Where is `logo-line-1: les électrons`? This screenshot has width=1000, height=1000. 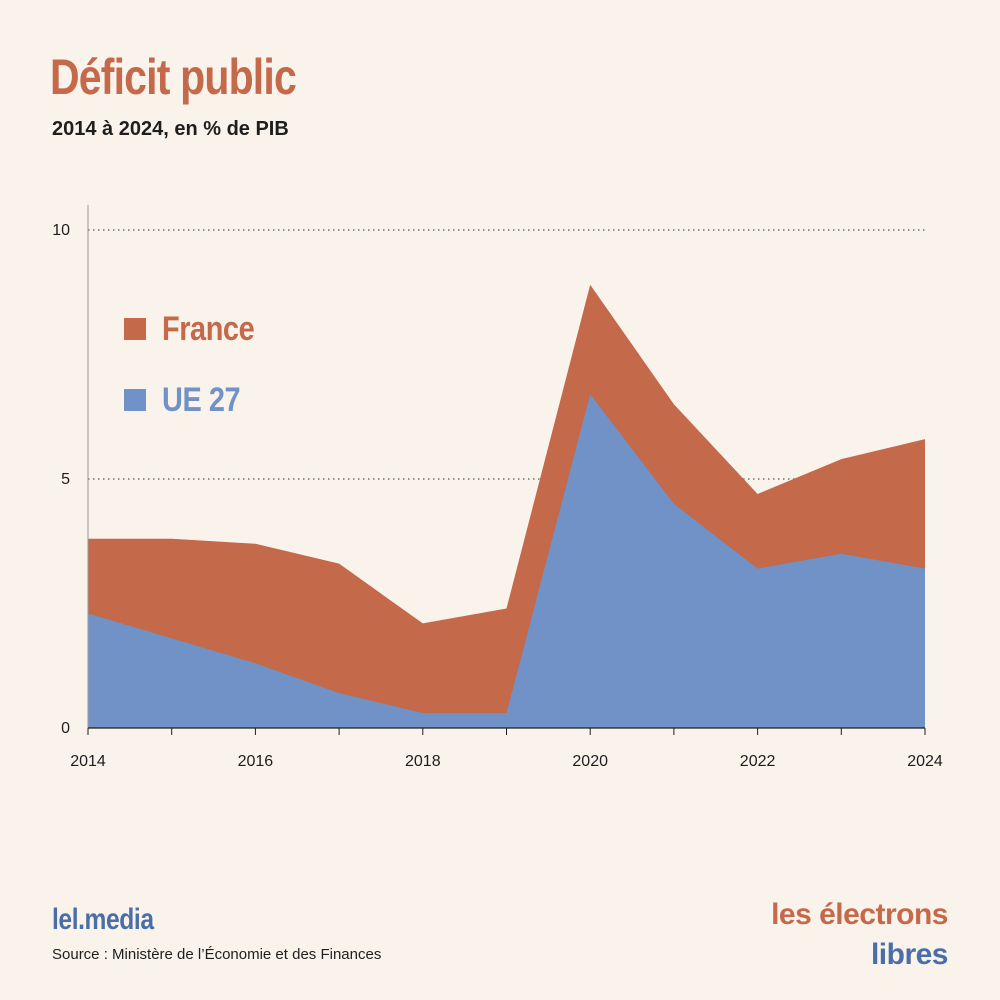 logo-line-1: les électrons is located at coordinates (859, 914).